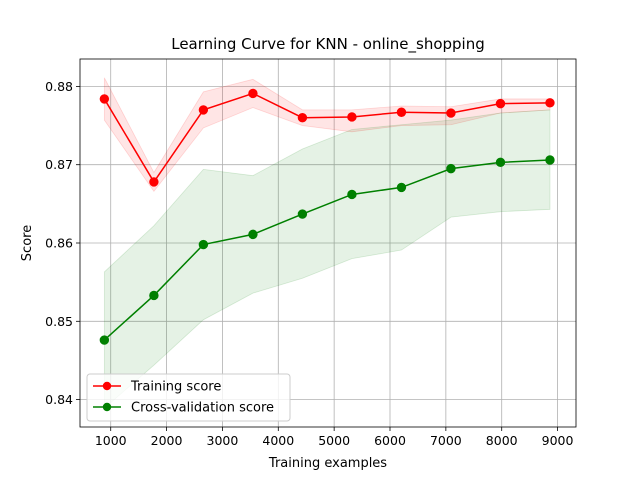 The width and height of the screenshot is (640, 480). I want to click on x-tick-label: 2000, so click(167, 440).